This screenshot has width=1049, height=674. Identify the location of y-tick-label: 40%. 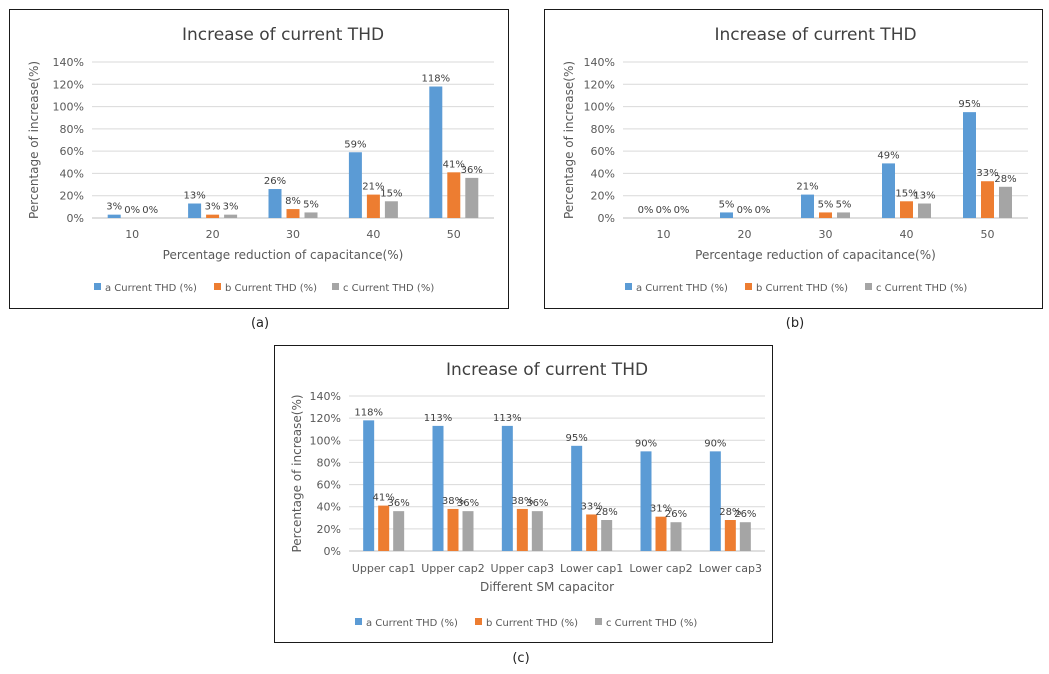
(72, 173).